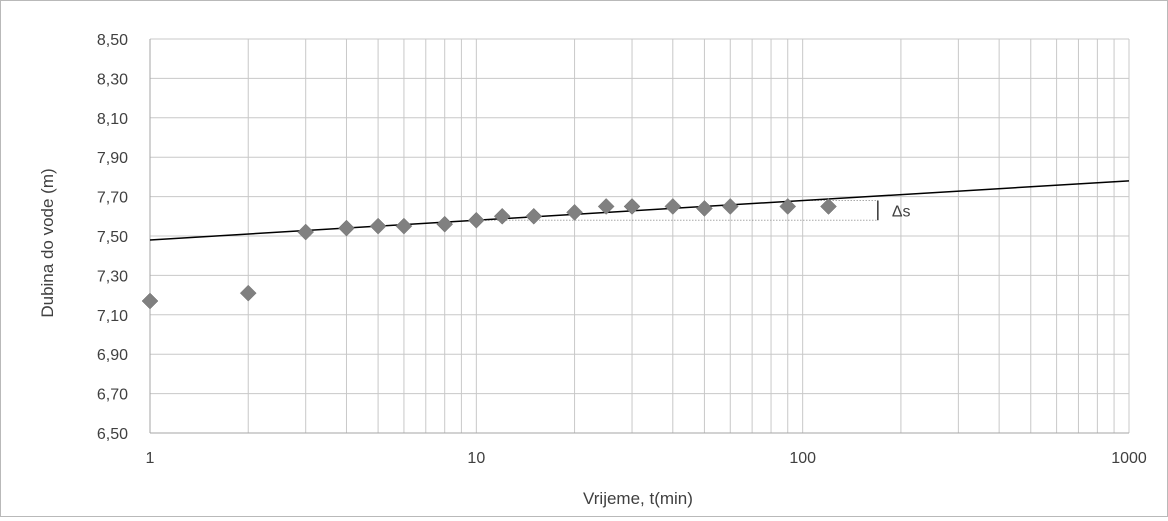 This screenshot has height=521, width=1168. I want to click on y-axis-title: Dubina do vode (m), so click(47, 242).